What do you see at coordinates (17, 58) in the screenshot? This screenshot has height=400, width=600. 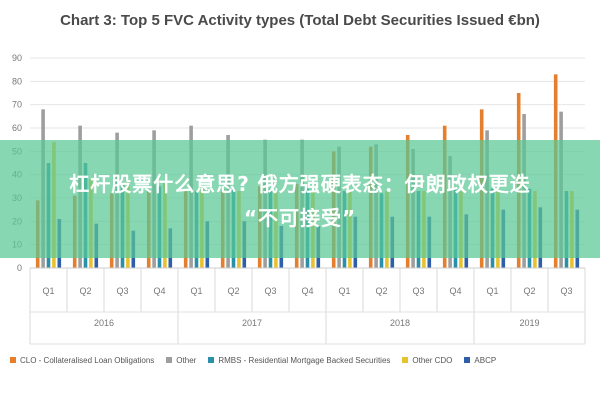 I see `y-tick-label: 90` at bounding box center [17, 58].